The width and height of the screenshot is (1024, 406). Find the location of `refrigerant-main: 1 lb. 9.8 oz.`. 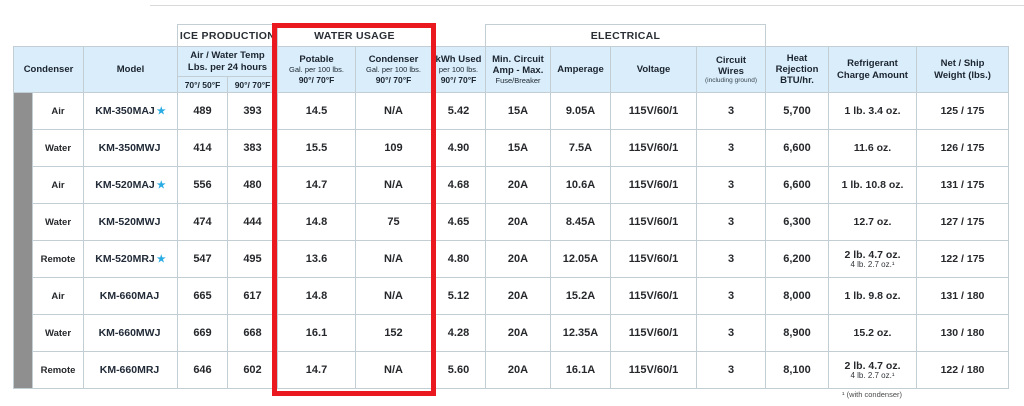

refrigerant-main: 1 lb. 9.8 oz. is located at coordinates (872, 295).